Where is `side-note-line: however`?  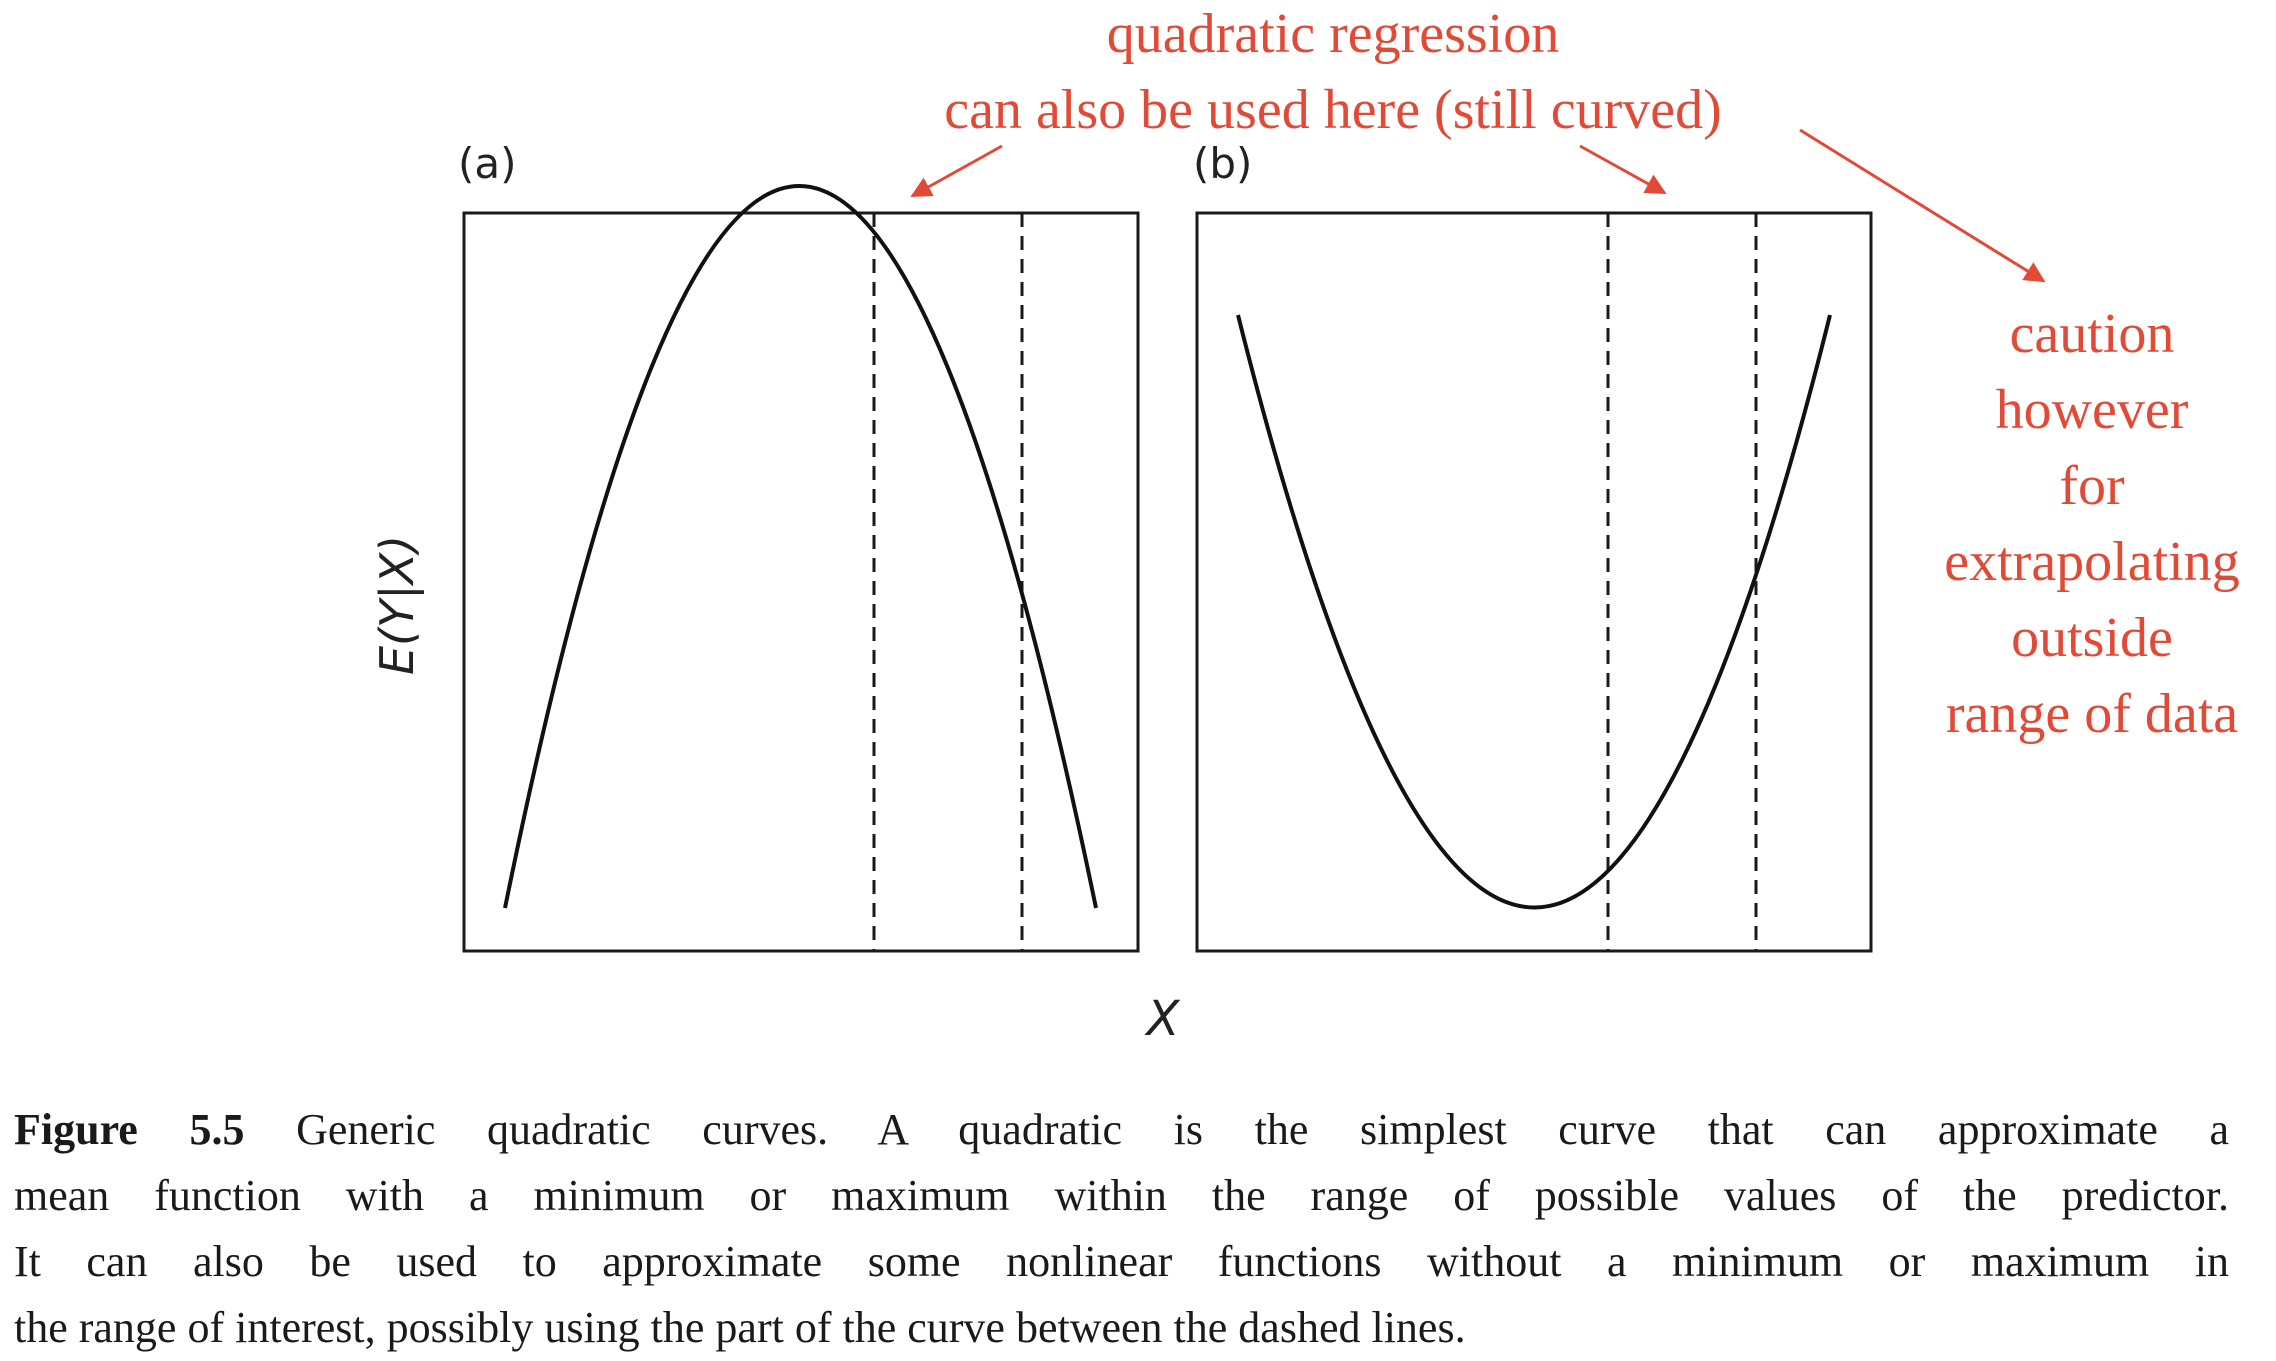
side-note-line: however is located at coordinates (2092, 410).